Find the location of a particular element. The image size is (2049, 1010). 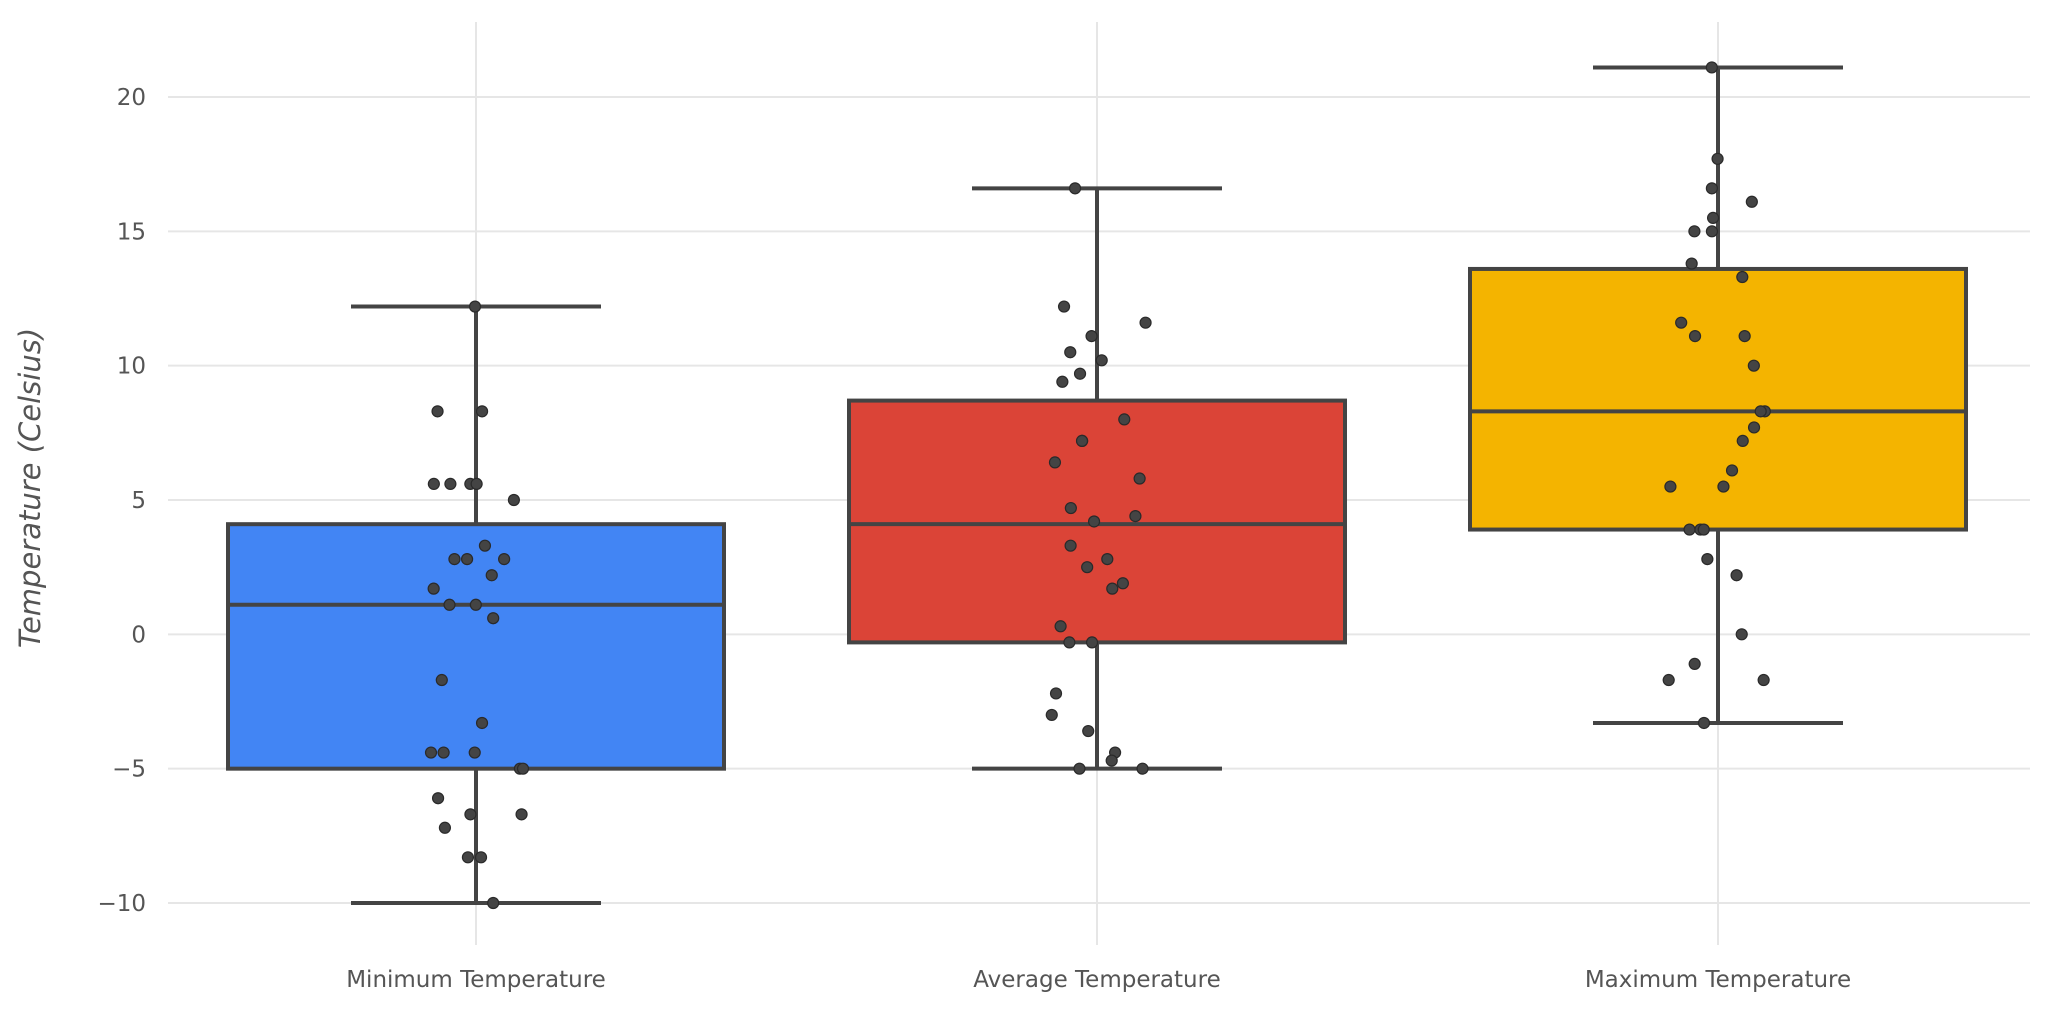

y-tick-label: 10 is located at coordinates (131, 367).